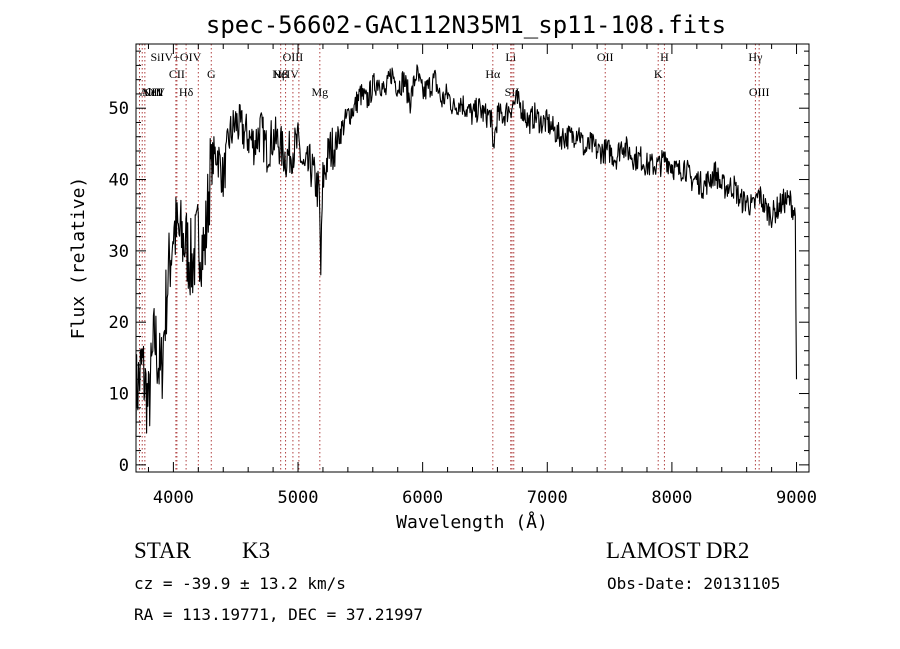  I want to click on y-axis-label: Flux (relative), so click(78, 258).